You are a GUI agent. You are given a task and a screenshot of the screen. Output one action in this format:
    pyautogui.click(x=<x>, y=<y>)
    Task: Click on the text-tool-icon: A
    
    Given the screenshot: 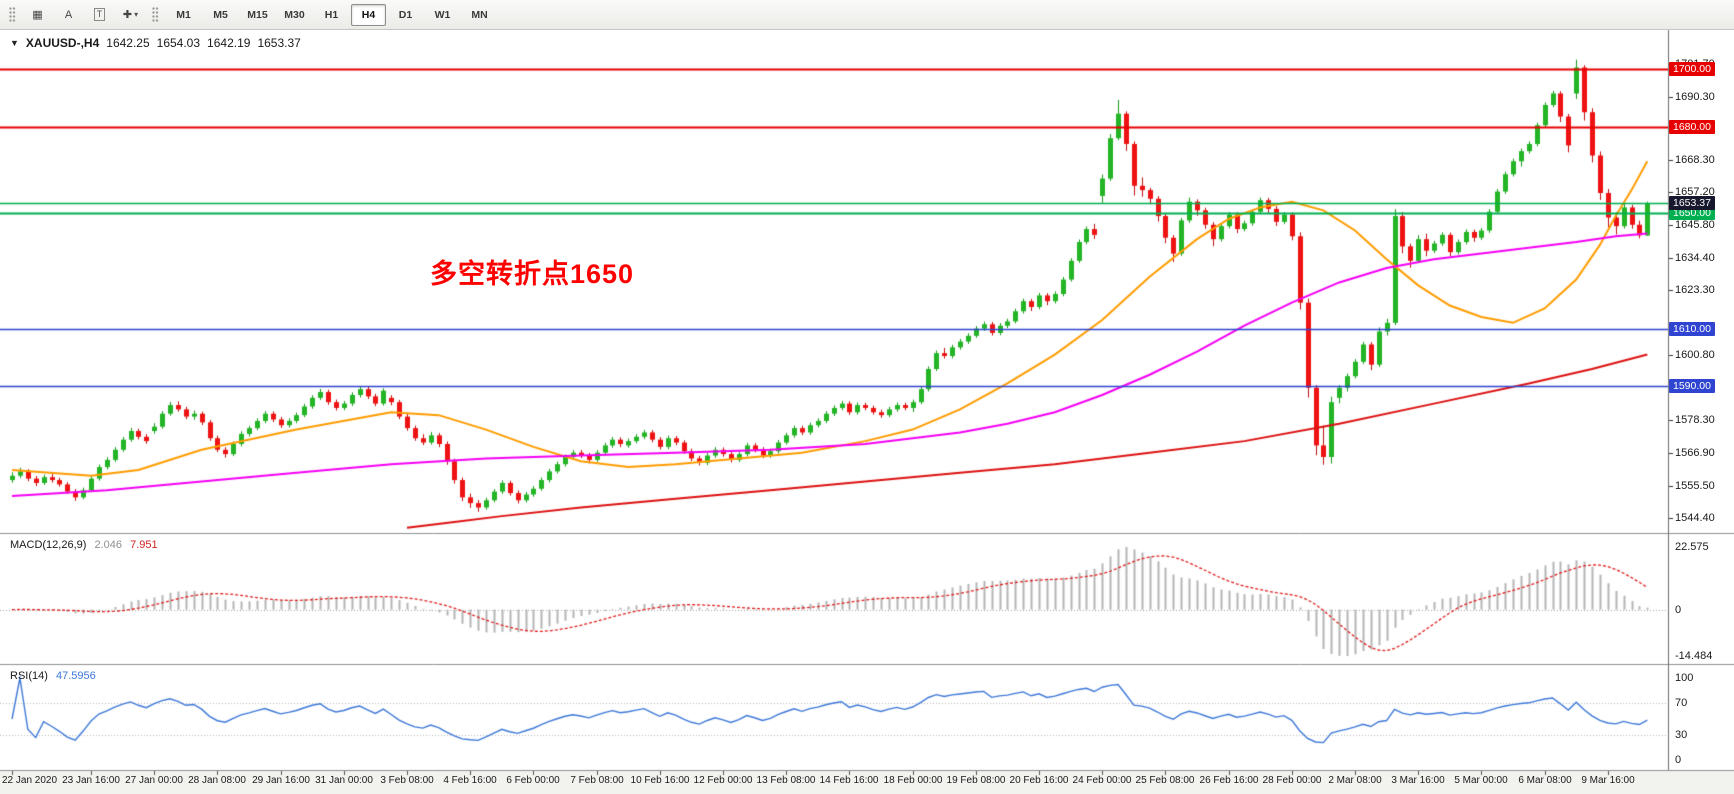 What is the action you would take?
    pyautogui.click(x=68, y=14)
    